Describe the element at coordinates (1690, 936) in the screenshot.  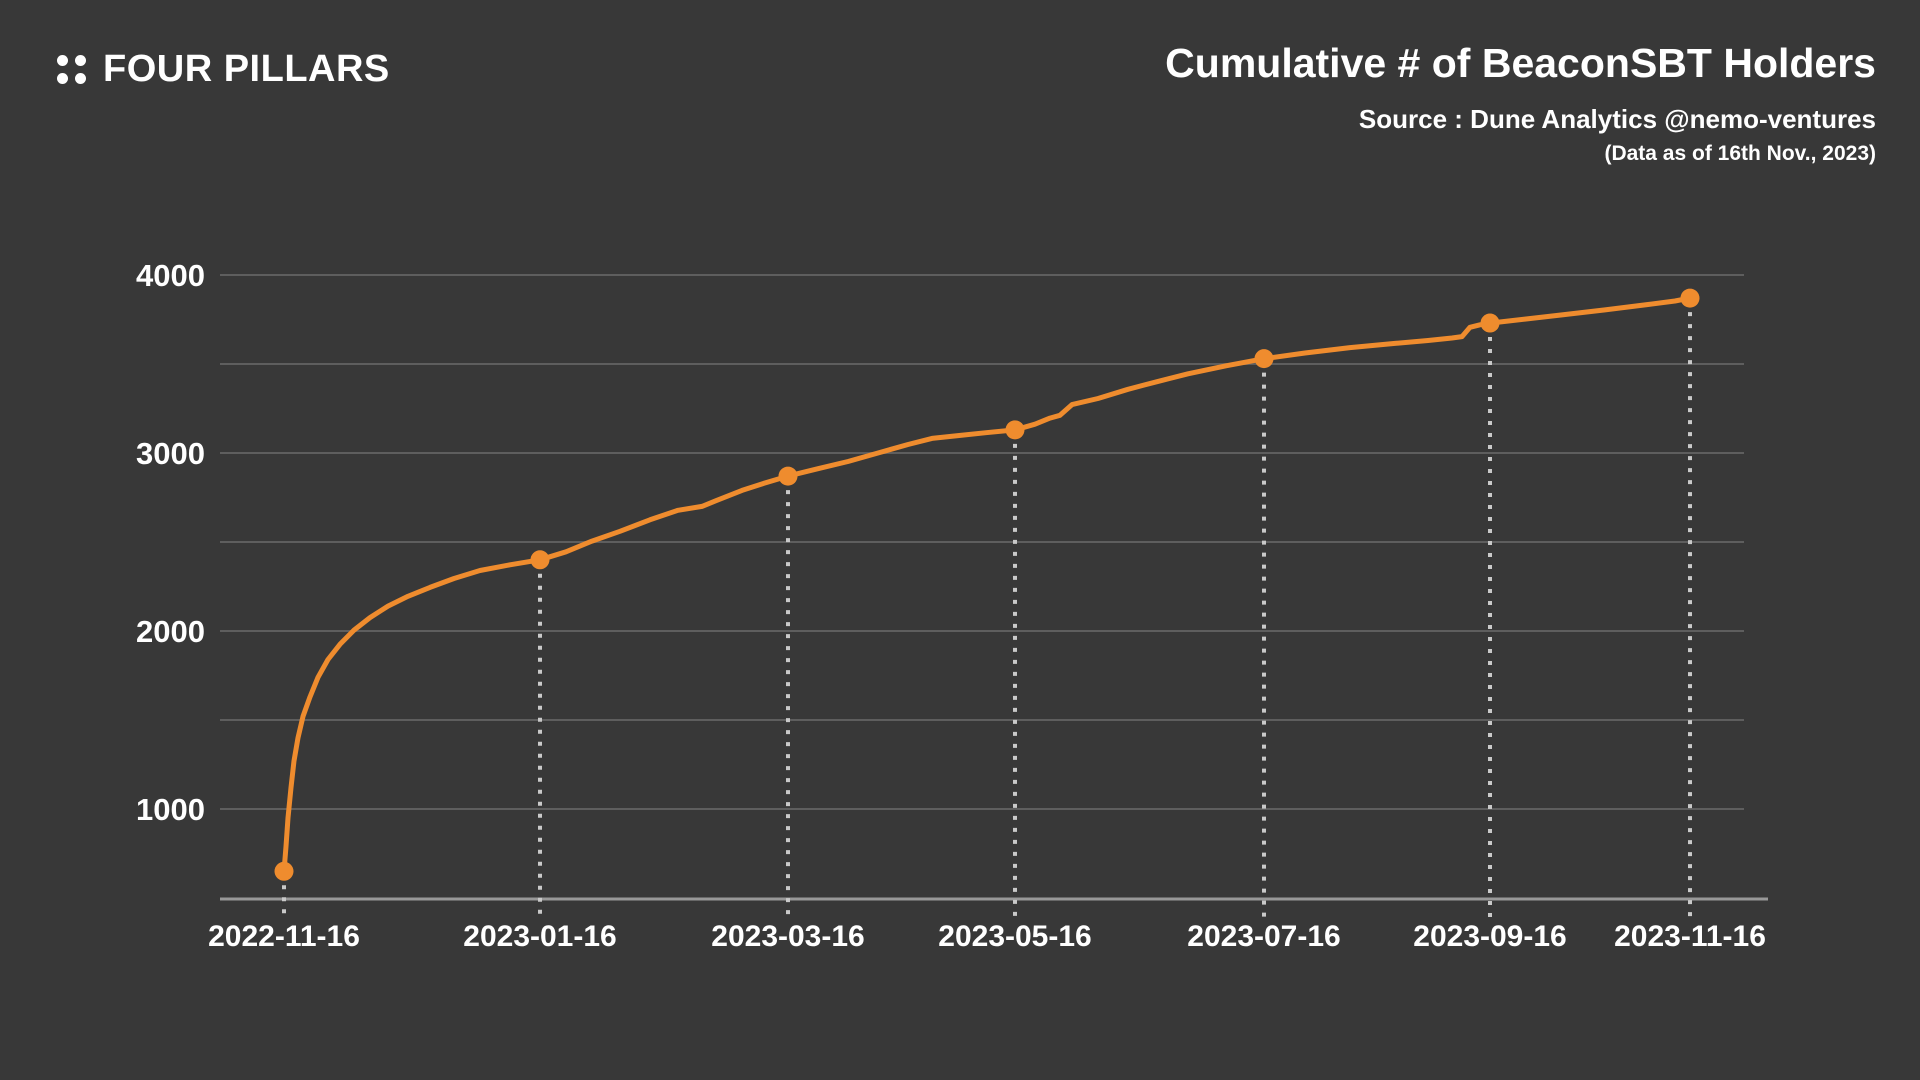
I see `x-tick-label: 2023-11-16` at that location.